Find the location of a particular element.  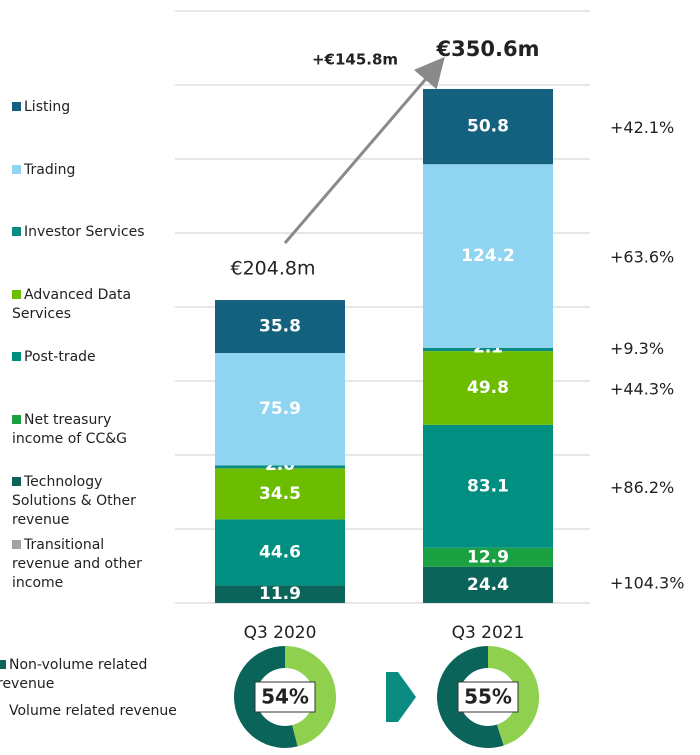

data-label: 44.6 is located at coordinates (280, 552).